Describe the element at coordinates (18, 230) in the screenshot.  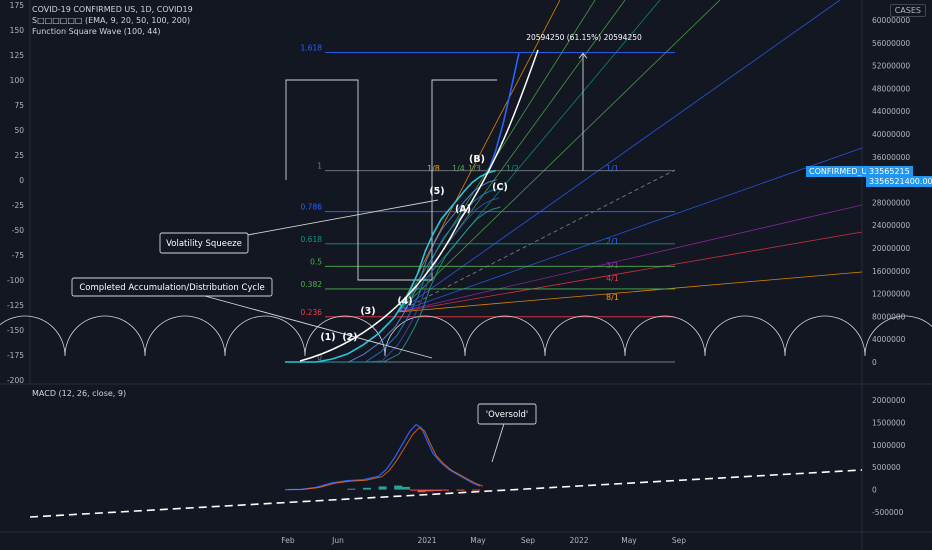
I see `left-tick-label: -50` at that location.